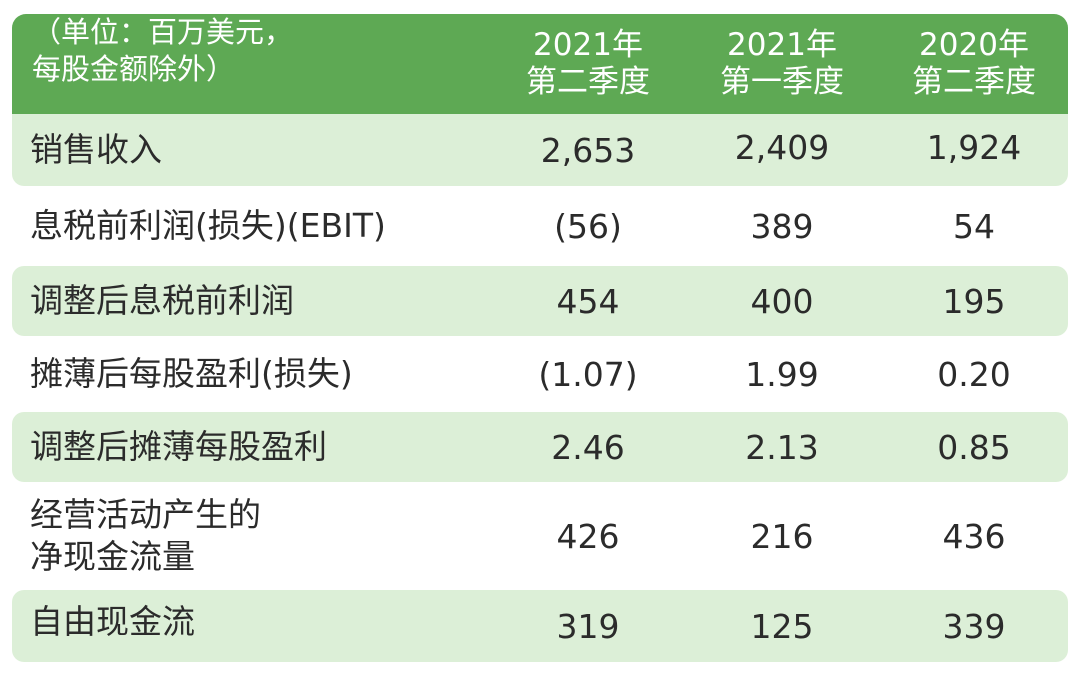 This screenshot has height=679, width=1080. Describe the element at coordinates (974, 536) in the screenshot. I see `row-value: 436` at that location.